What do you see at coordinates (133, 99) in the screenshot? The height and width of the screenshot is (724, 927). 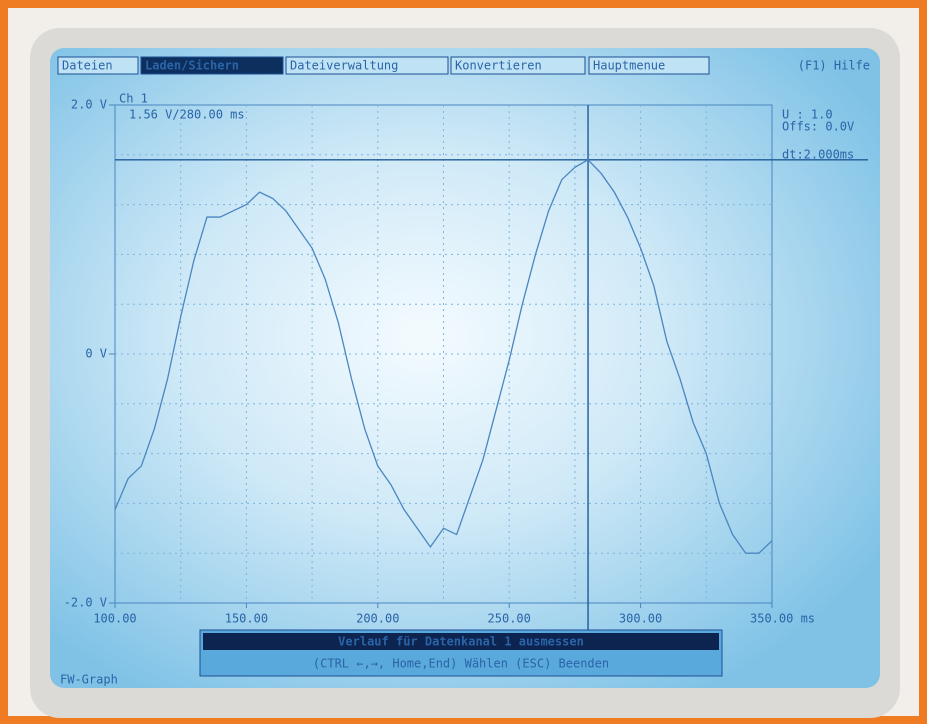 I see `channel-label: Ch 1` at bounding box center [133, 99].